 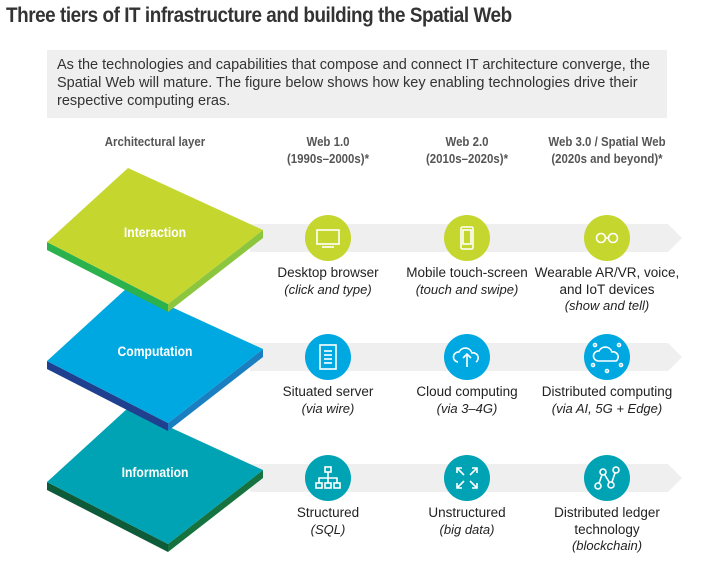 I want to click on monitor-icon, so click(x=328, y=238).